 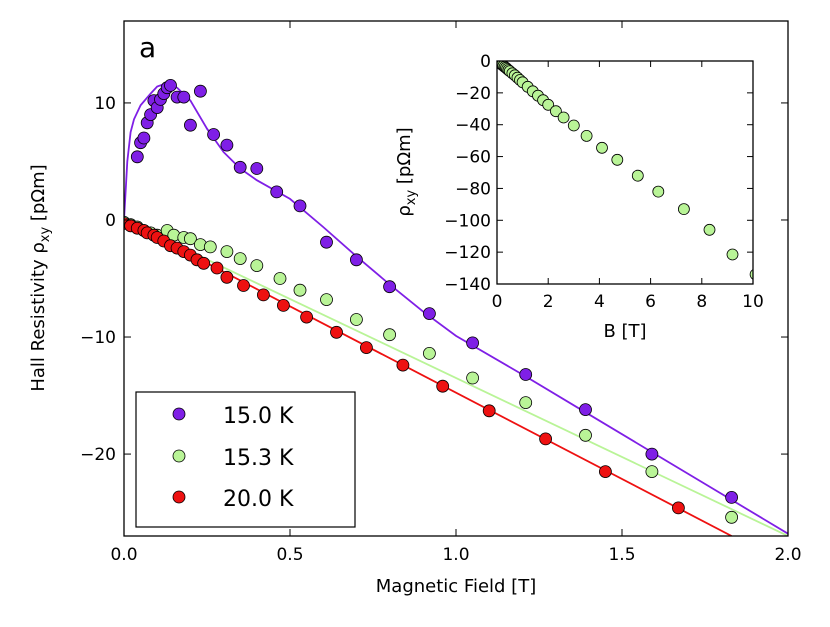 What do you see at coordinates (548, 302) in the screenshot?
I see `inset-x-tick-label: 2` at bounding box center [548, 302].